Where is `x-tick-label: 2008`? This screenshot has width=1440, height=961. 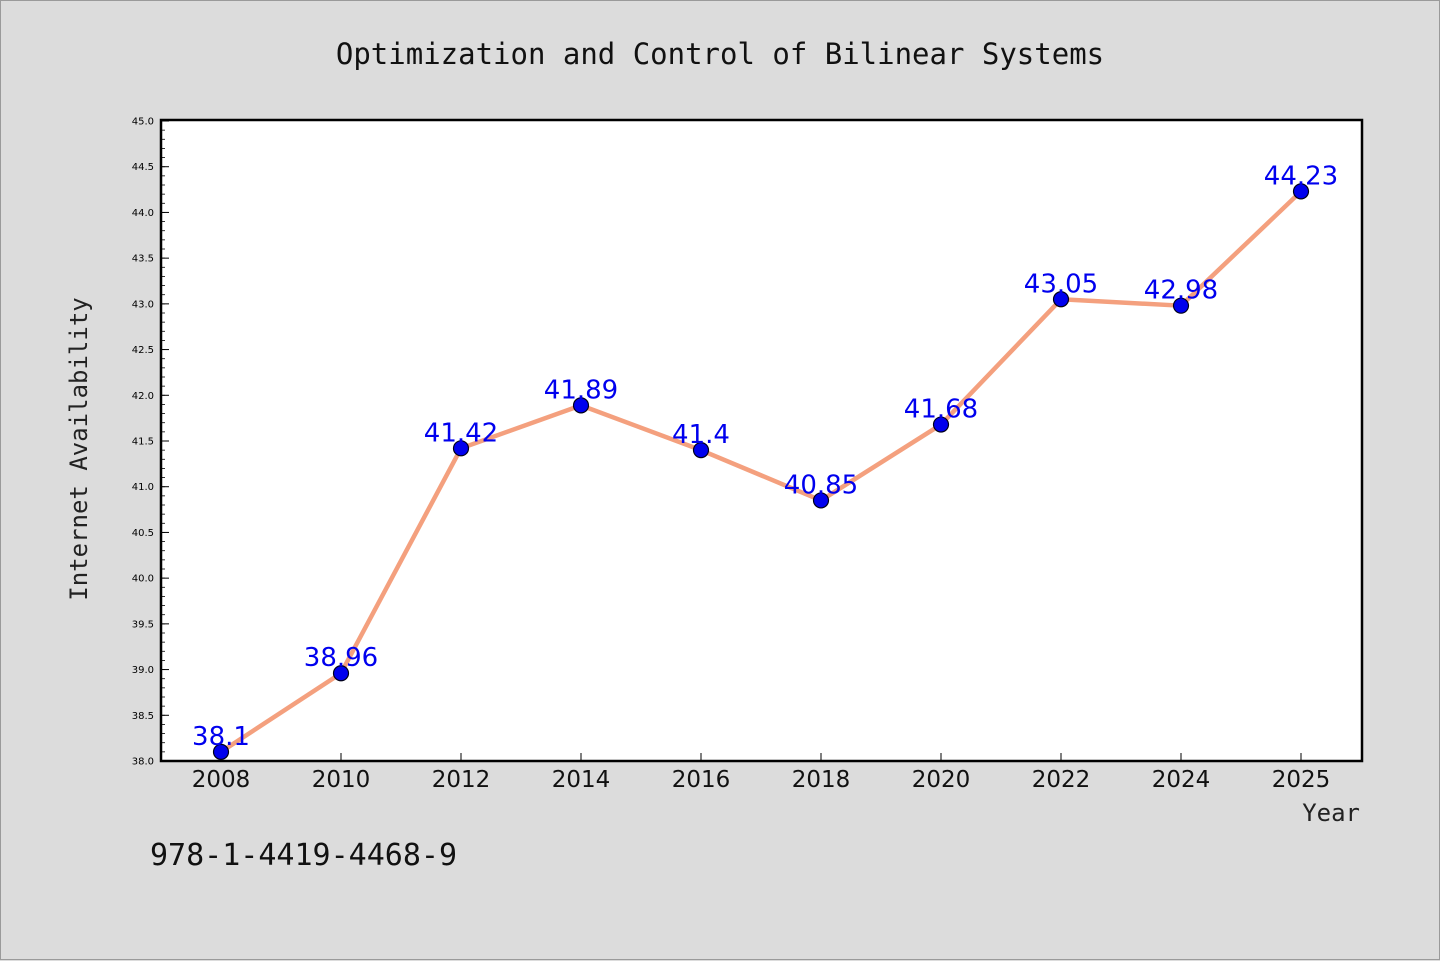
x-tick-label: 2008 is located at coordinates (221, 780).